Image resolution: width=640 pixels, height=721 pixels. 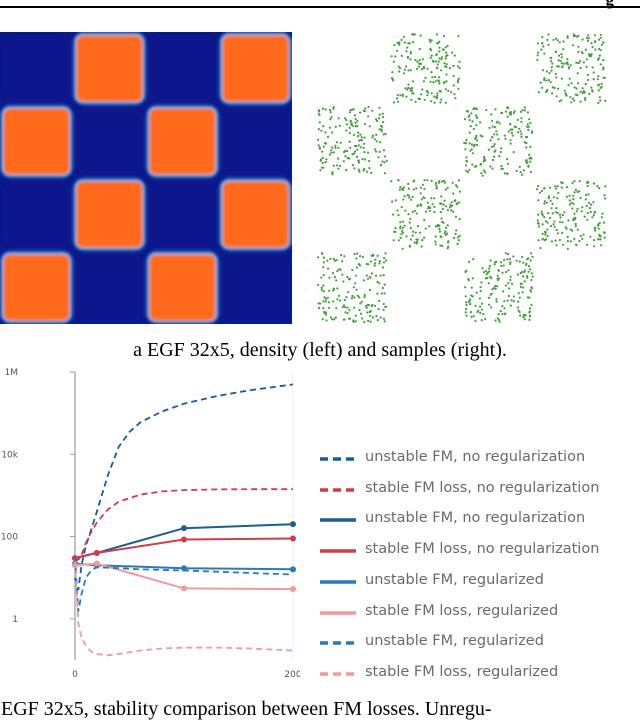 I want to click on series-line, so click(x=184, y=609).